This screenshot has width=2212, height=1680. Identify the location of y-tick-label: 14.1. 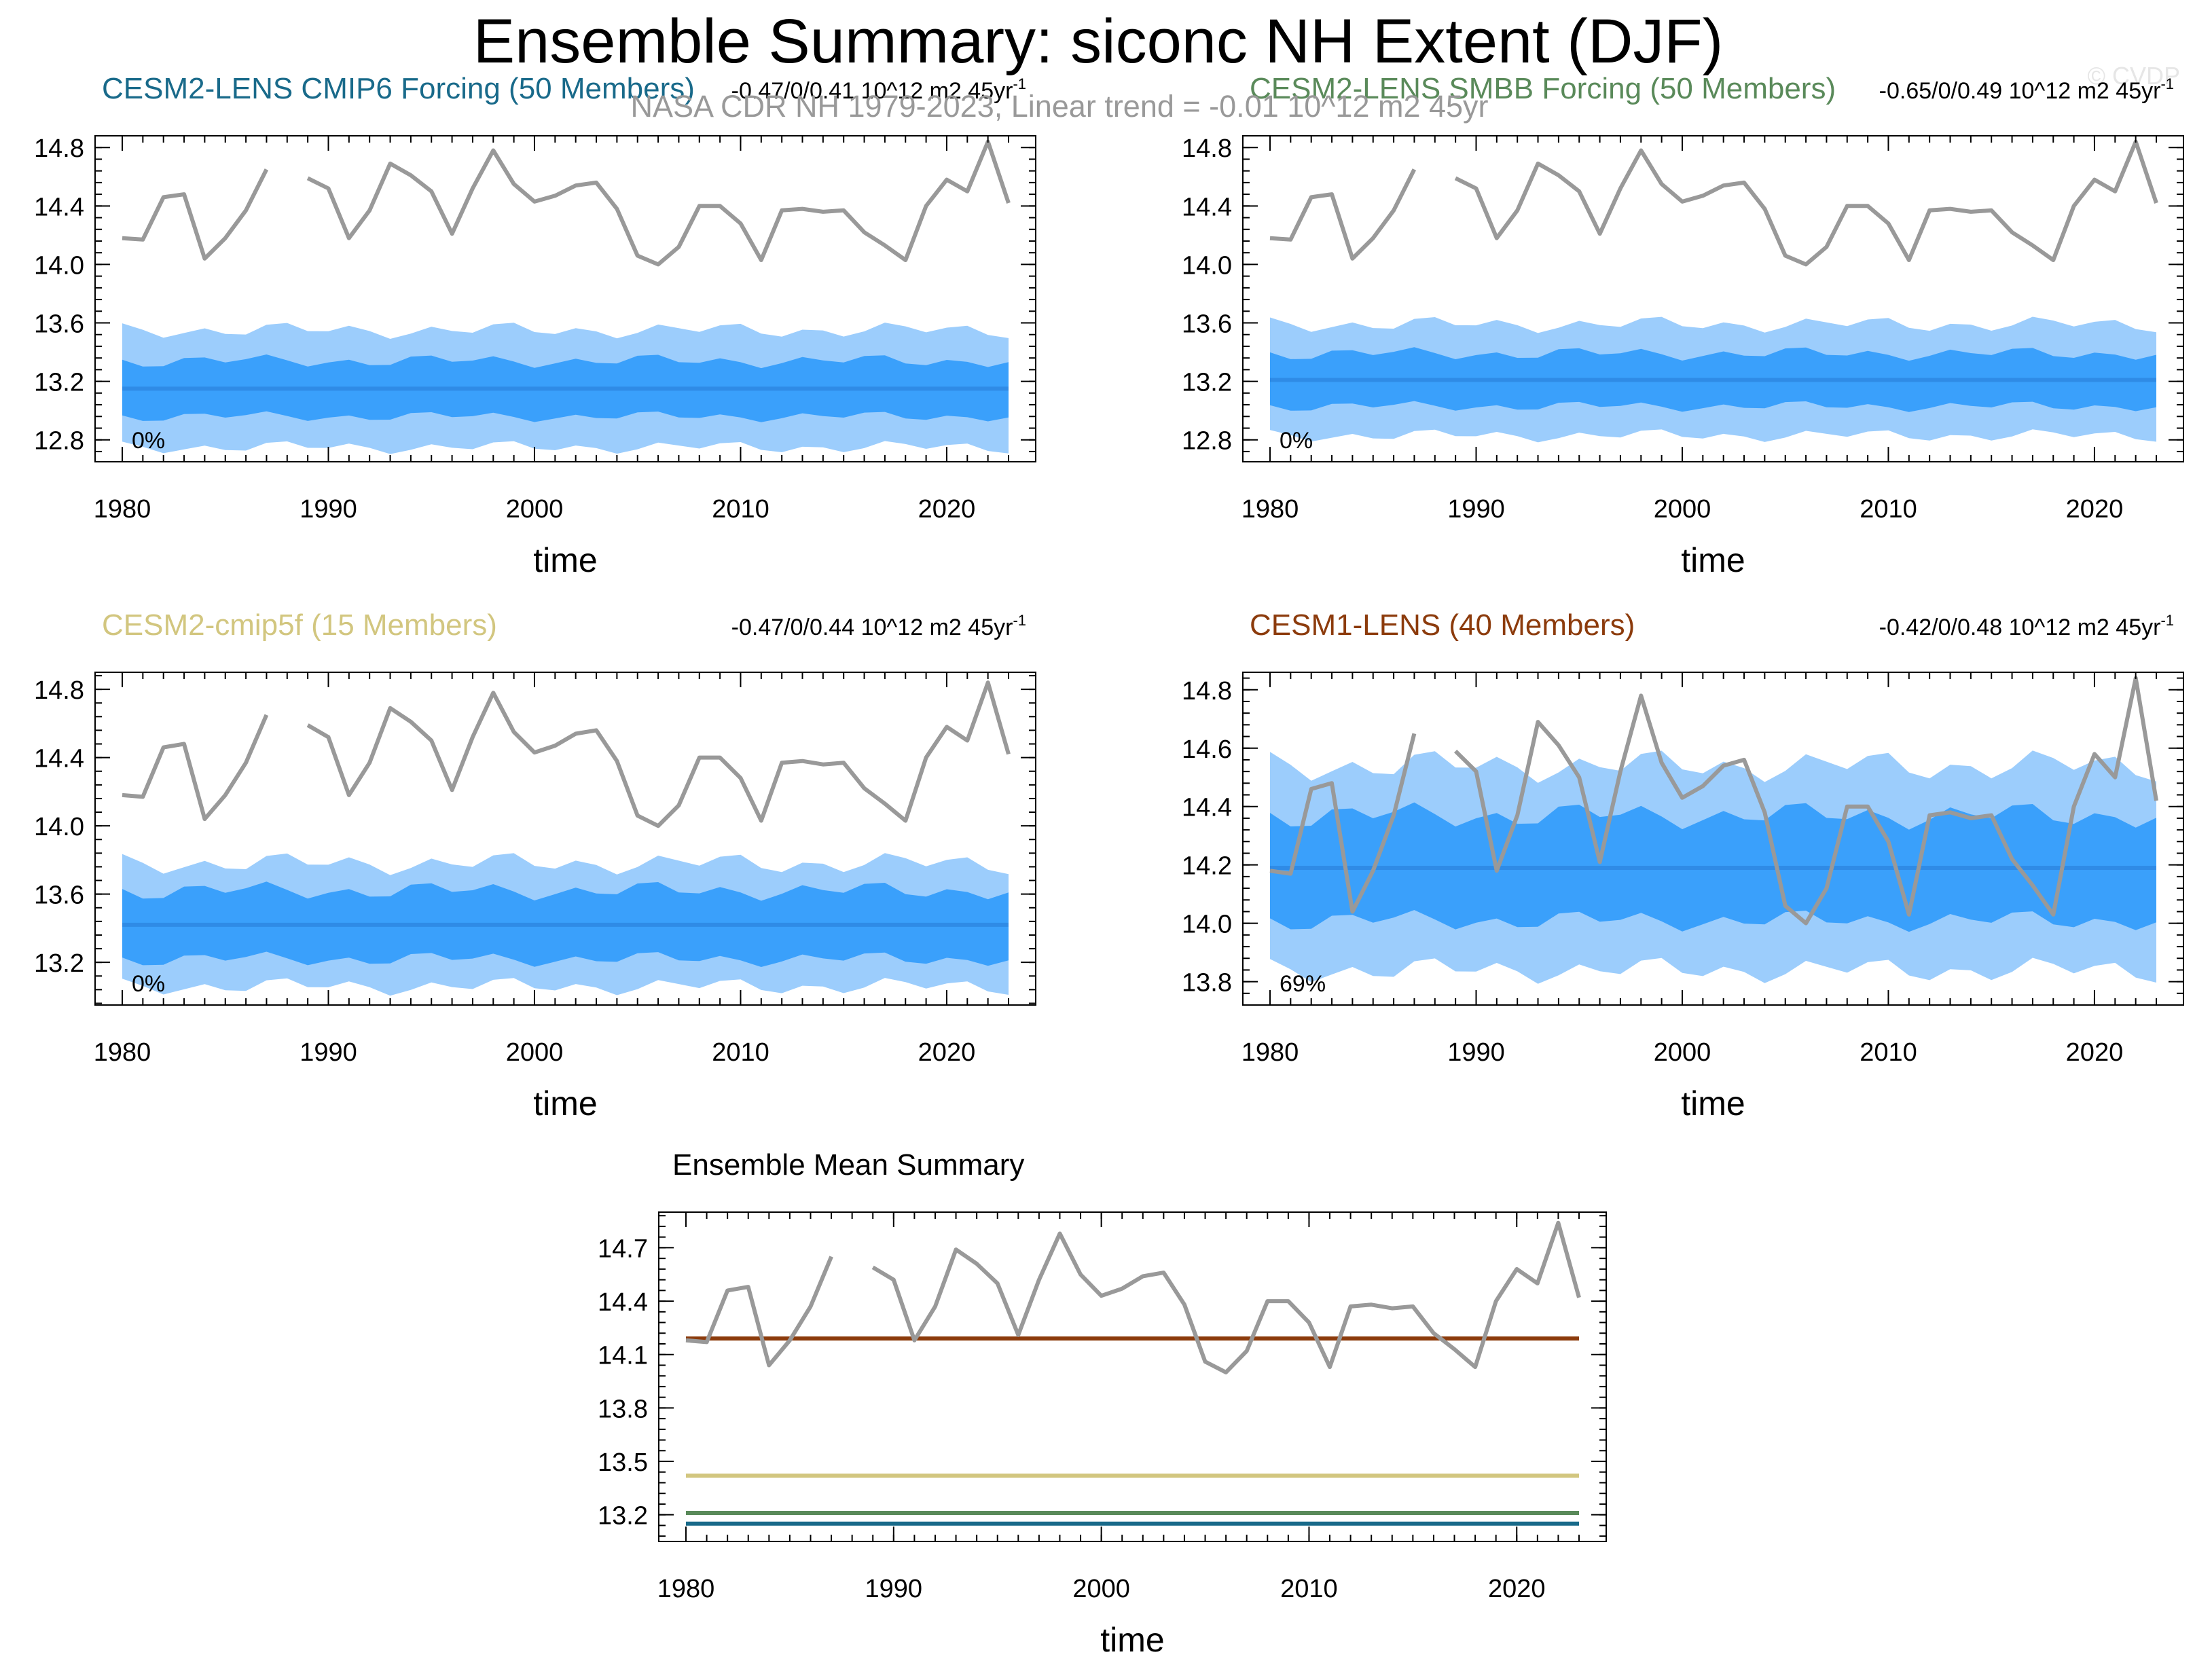
(623, 1356).